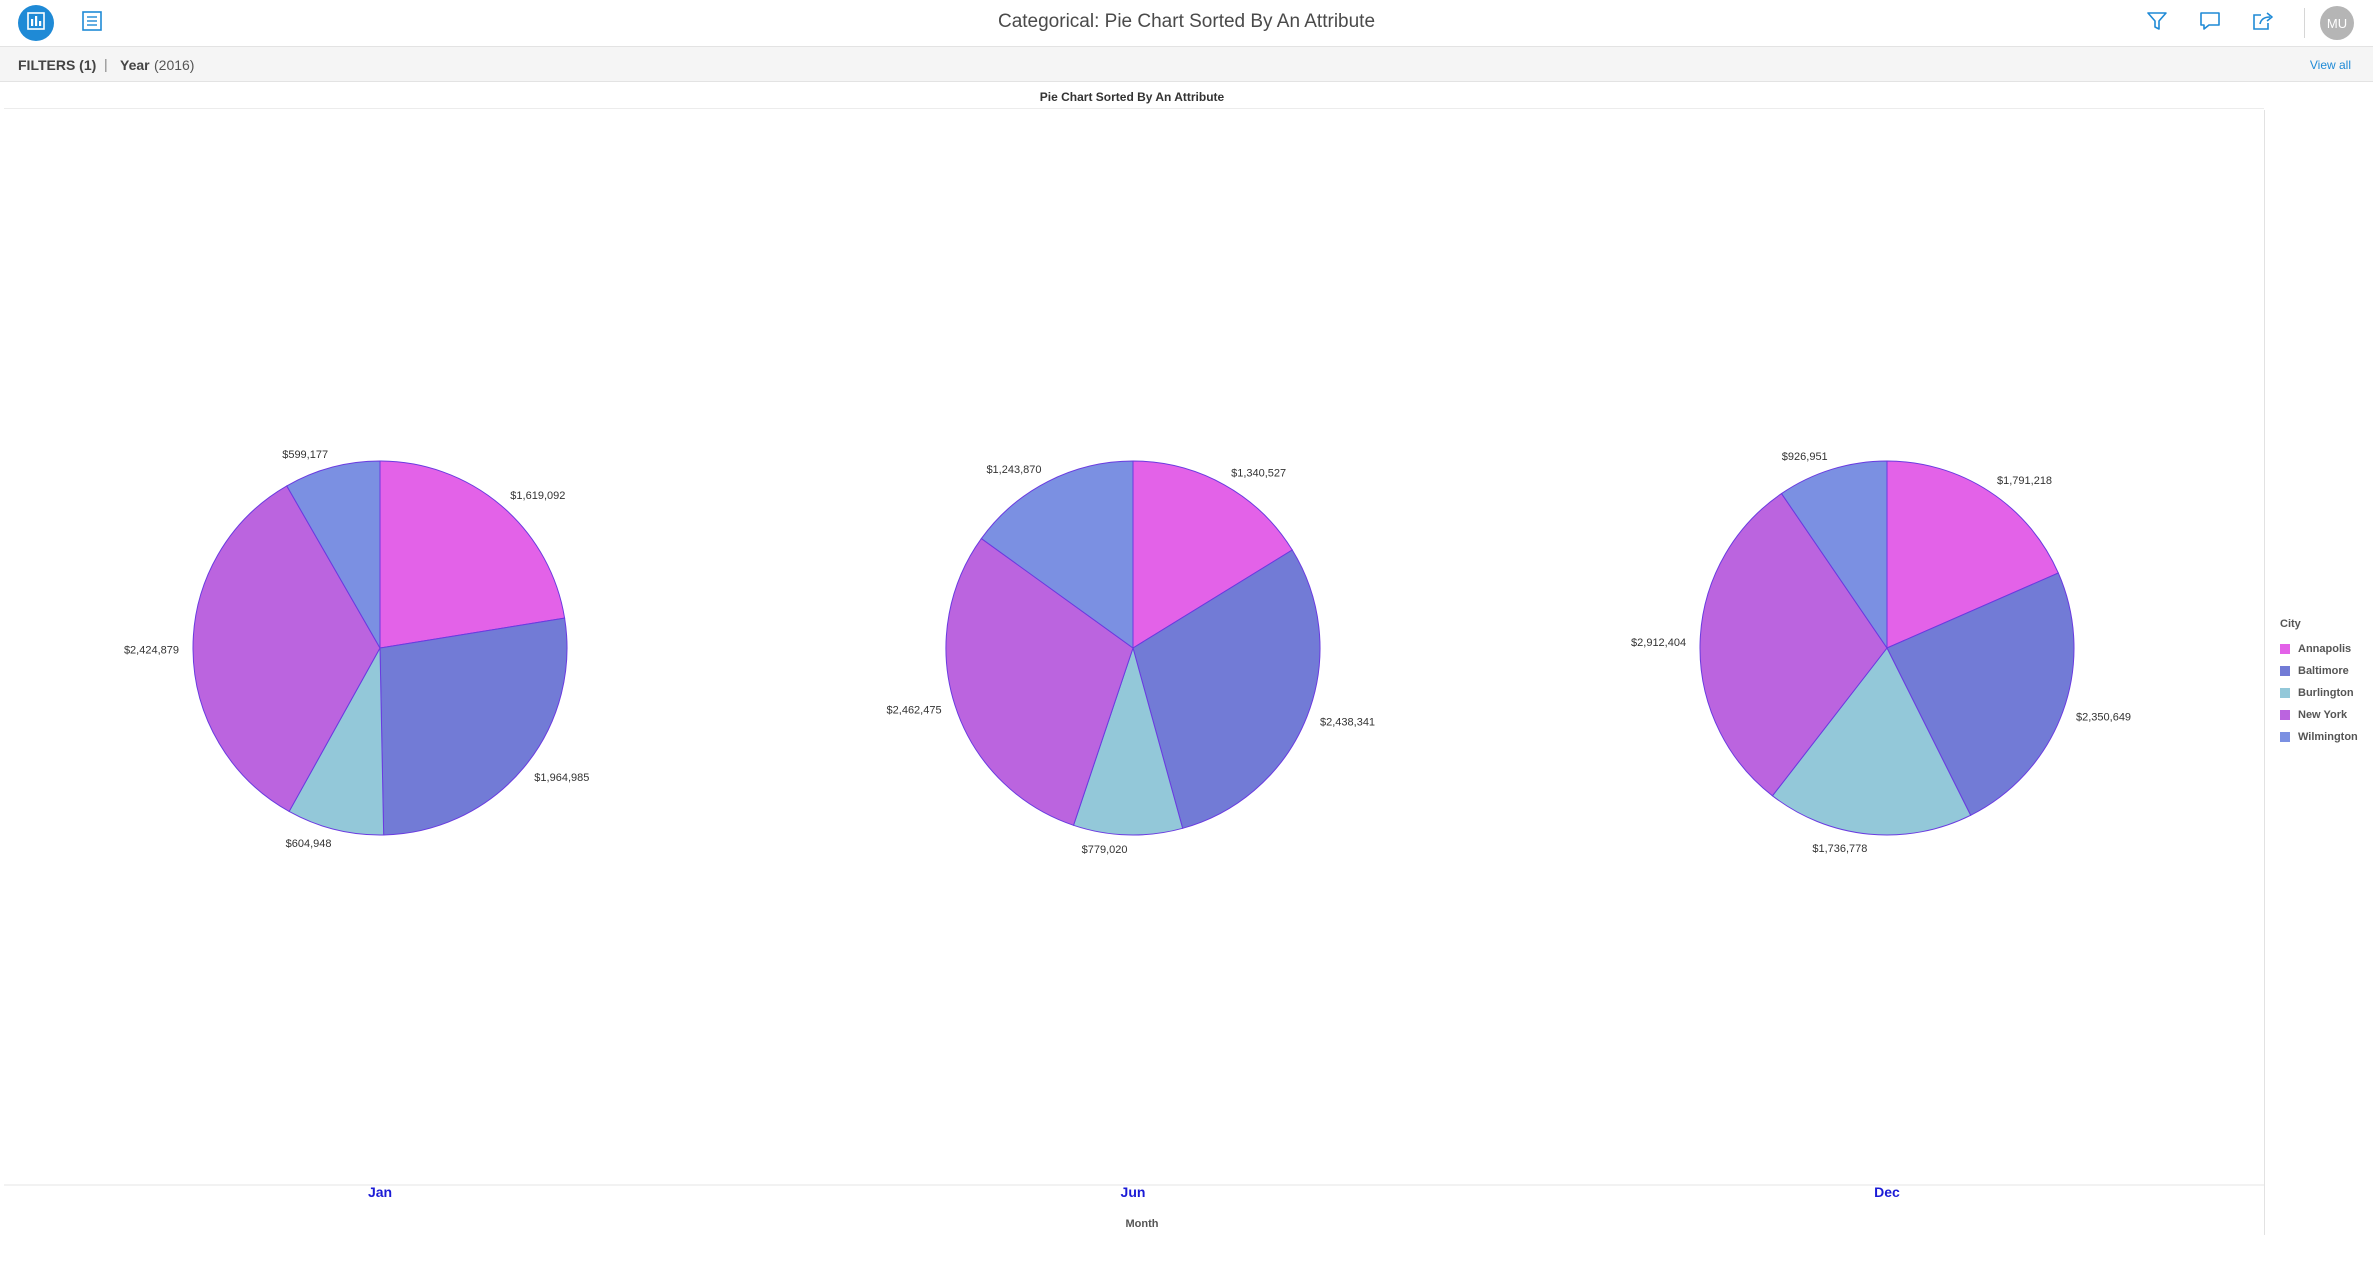 The image size is (2373, 1276). Describe the element at coordinates (1980, 694) in the screenshot. I see `pie-slice-dec-baltimore` at that location.